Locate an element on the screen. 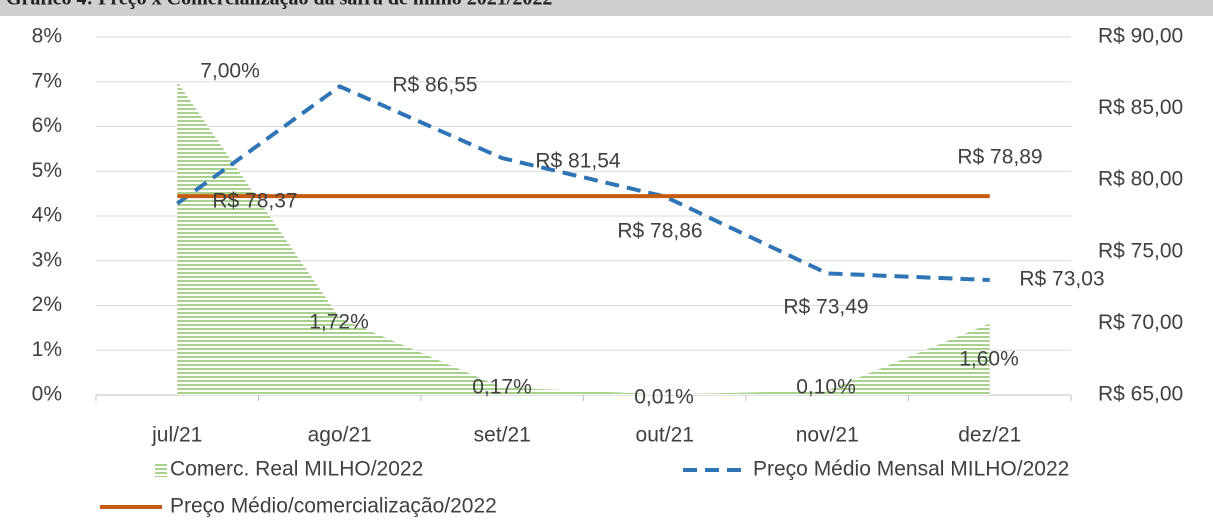  data-label: 0,17% is located at coordinates (502, 387).